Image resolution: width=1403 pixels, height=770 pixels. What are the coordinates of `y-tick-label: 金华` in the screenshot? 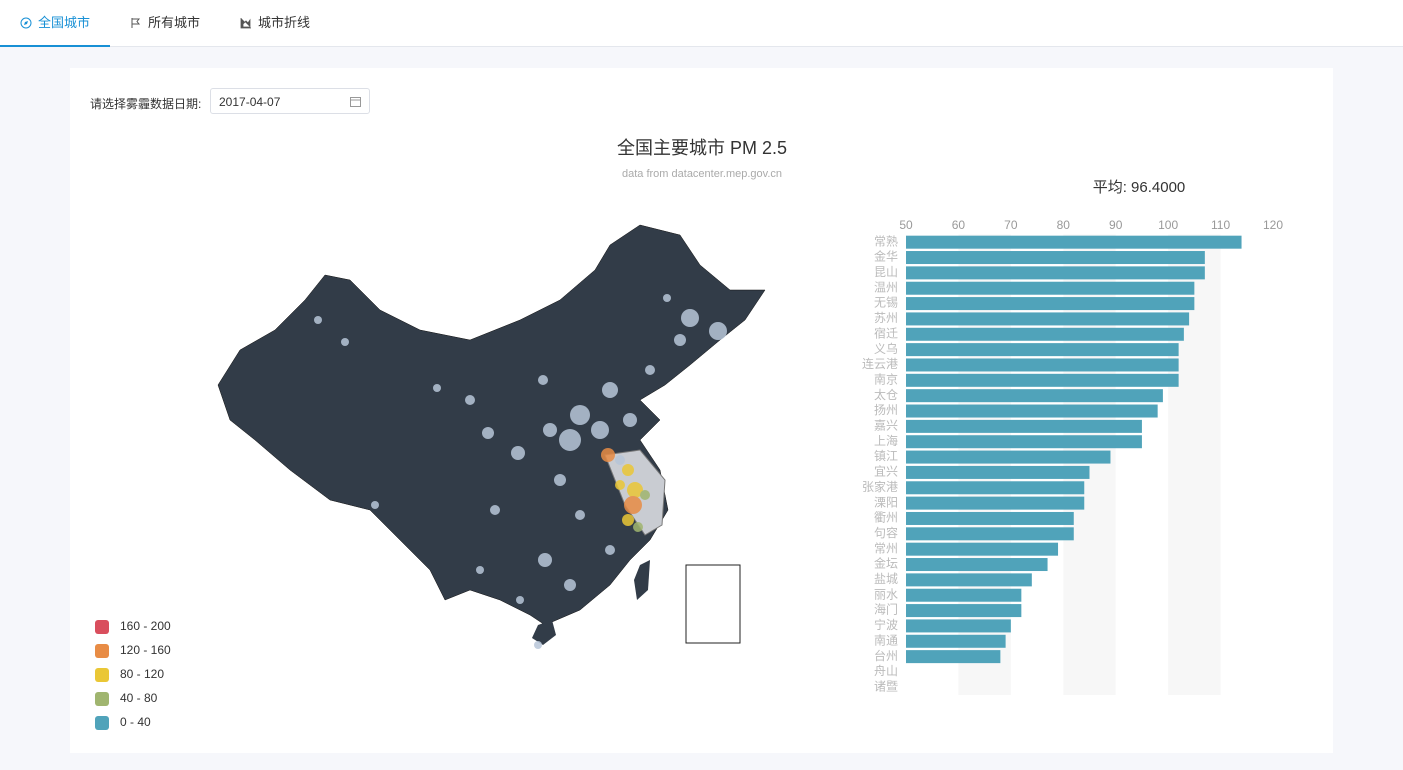 It's located at (886, 256).